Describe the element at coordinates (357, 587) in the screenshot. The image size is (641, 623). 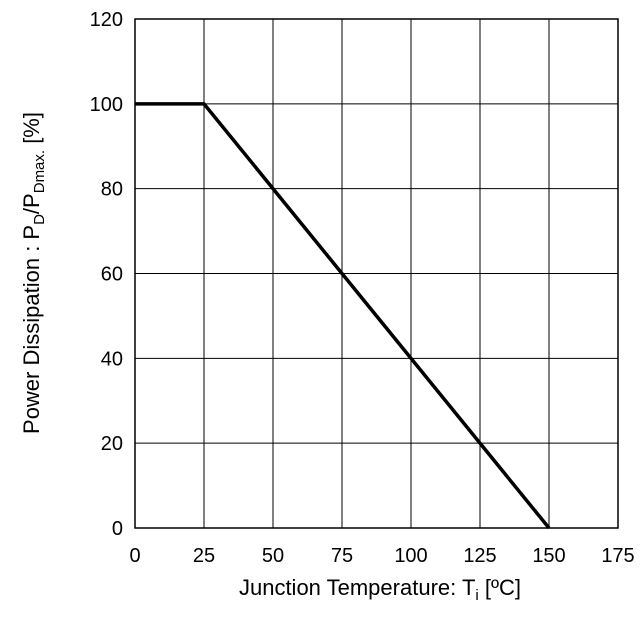
I see `x-axis-label-main: Junction Temperature: T` at that location.